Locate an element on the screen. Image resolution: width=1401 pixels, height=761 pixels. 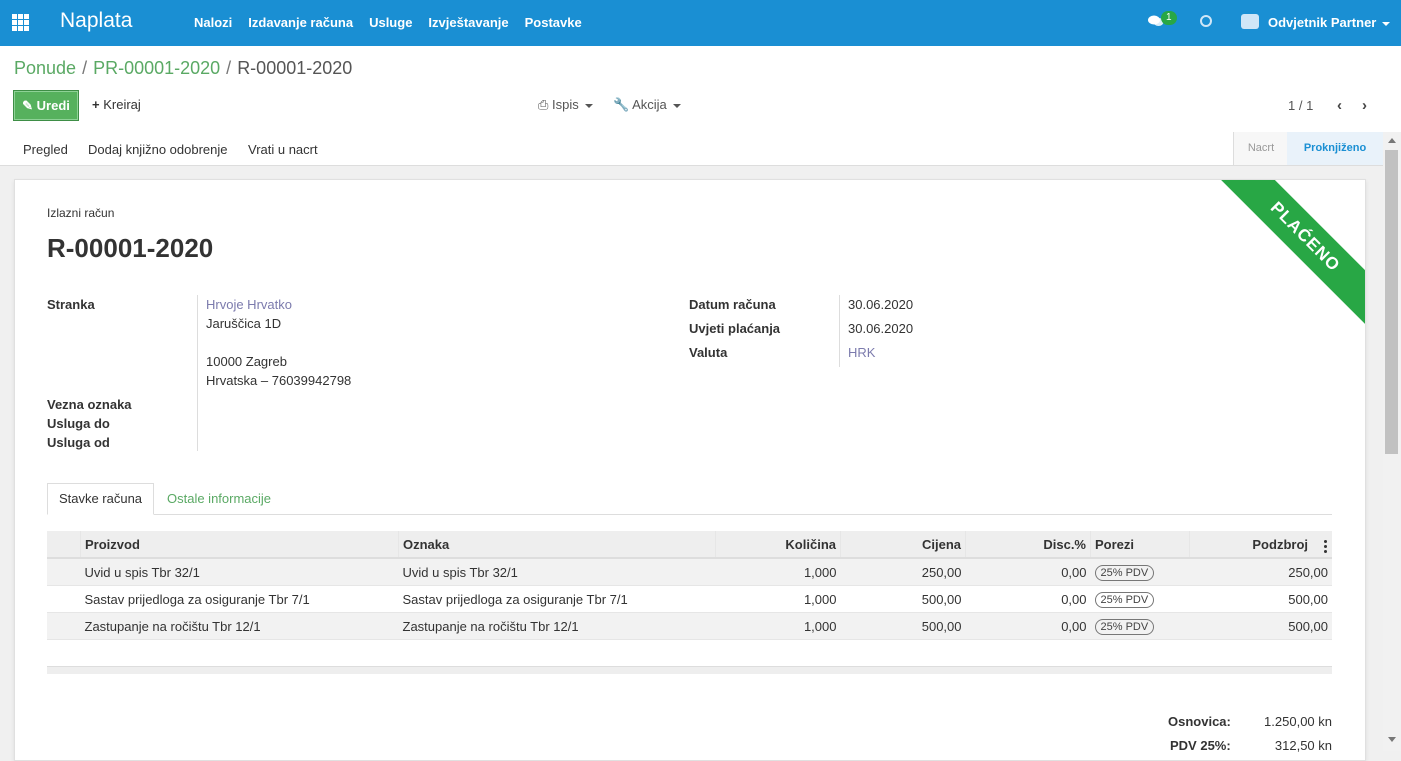
tab-other-info: Ostale informacije is located at coordinates (219, 498).